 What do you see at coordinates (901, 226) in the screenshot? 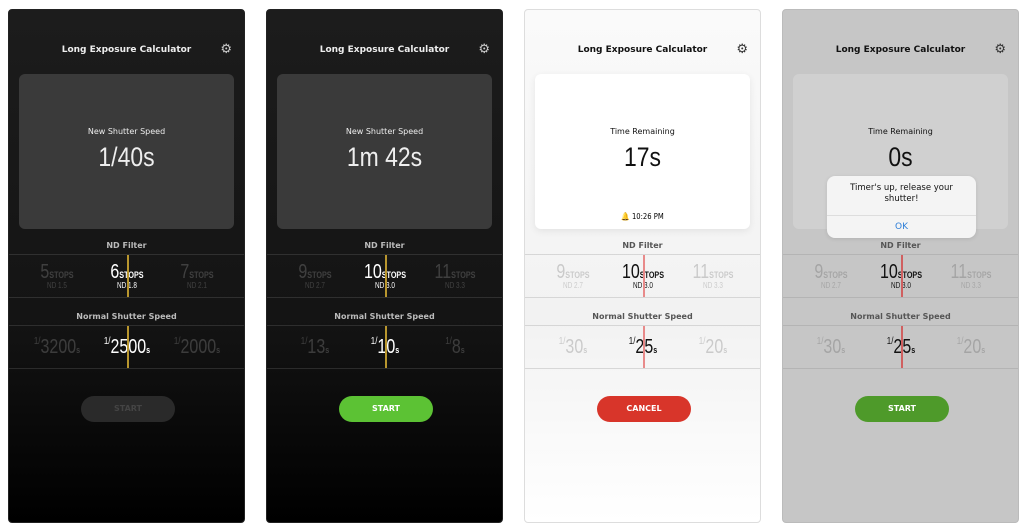
I see `ok-button: OK` at bounding box center [901, 226].